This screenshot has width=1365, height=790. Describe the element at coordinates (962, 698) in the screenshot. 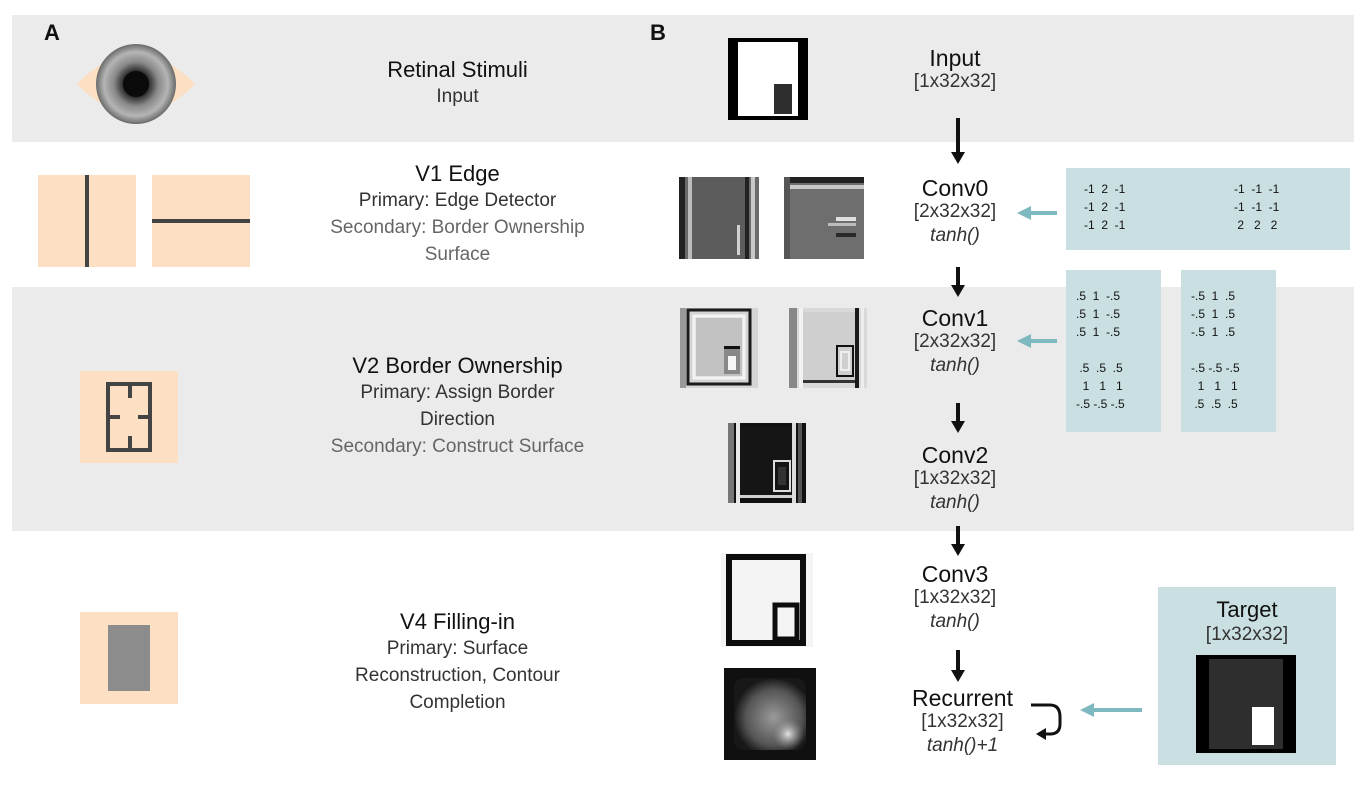

I see `node-recurrent-name: Recurrent` at that location.